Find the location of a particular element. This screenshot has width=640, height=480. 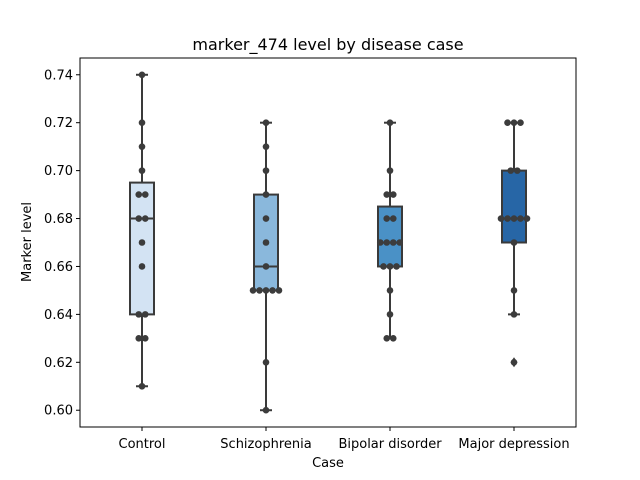

x-tick-label: Bipolar disorder is located at coordinates (390, 444).